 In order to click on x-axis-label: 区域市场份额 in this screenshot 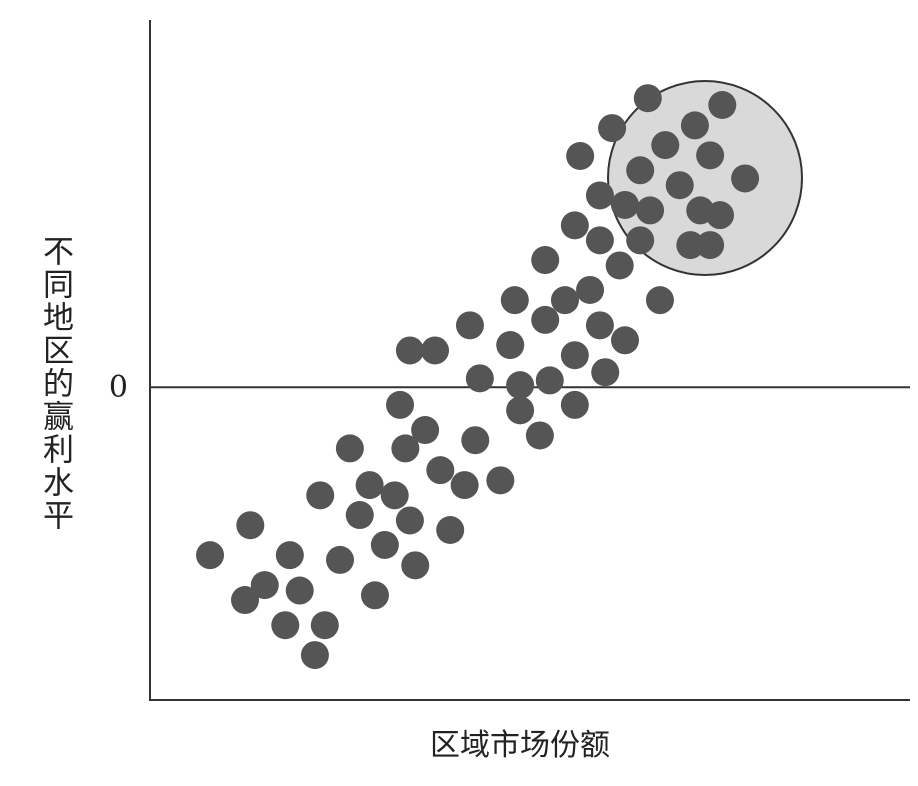, I will do `click(520, 745)`.